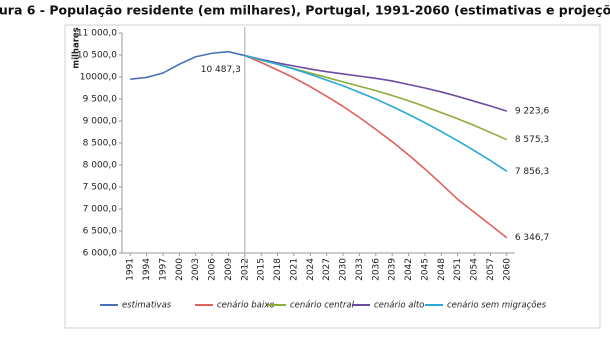 The width and height of the screenshot is (610, 337). I want to click on x-tick-label: 2054, so click(475, 269).